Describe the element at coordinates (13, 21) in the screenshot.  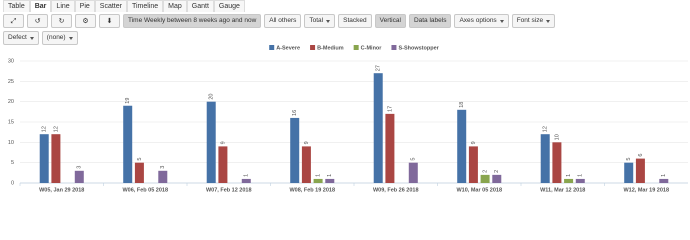
I see `icon-button: ⤢` at that location.